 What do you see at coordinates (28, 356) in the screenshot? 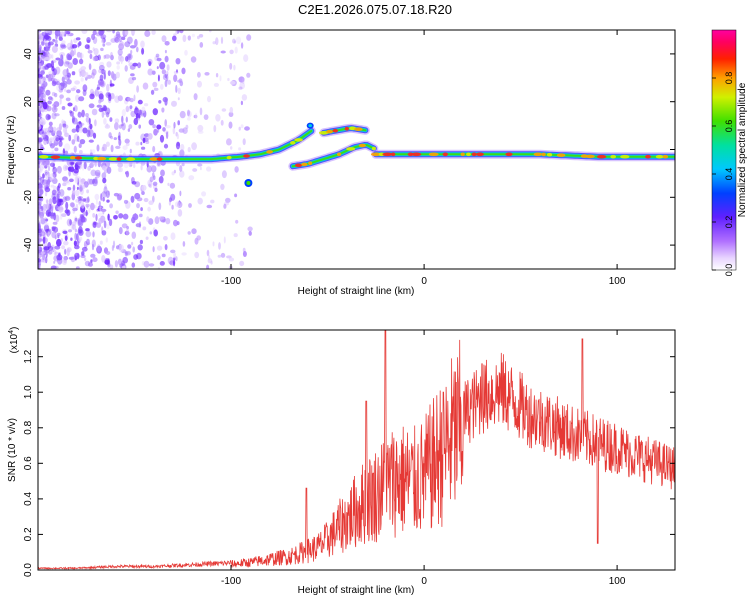
I see `y-tick-label: 1.2` at bounding box center [28, 356].